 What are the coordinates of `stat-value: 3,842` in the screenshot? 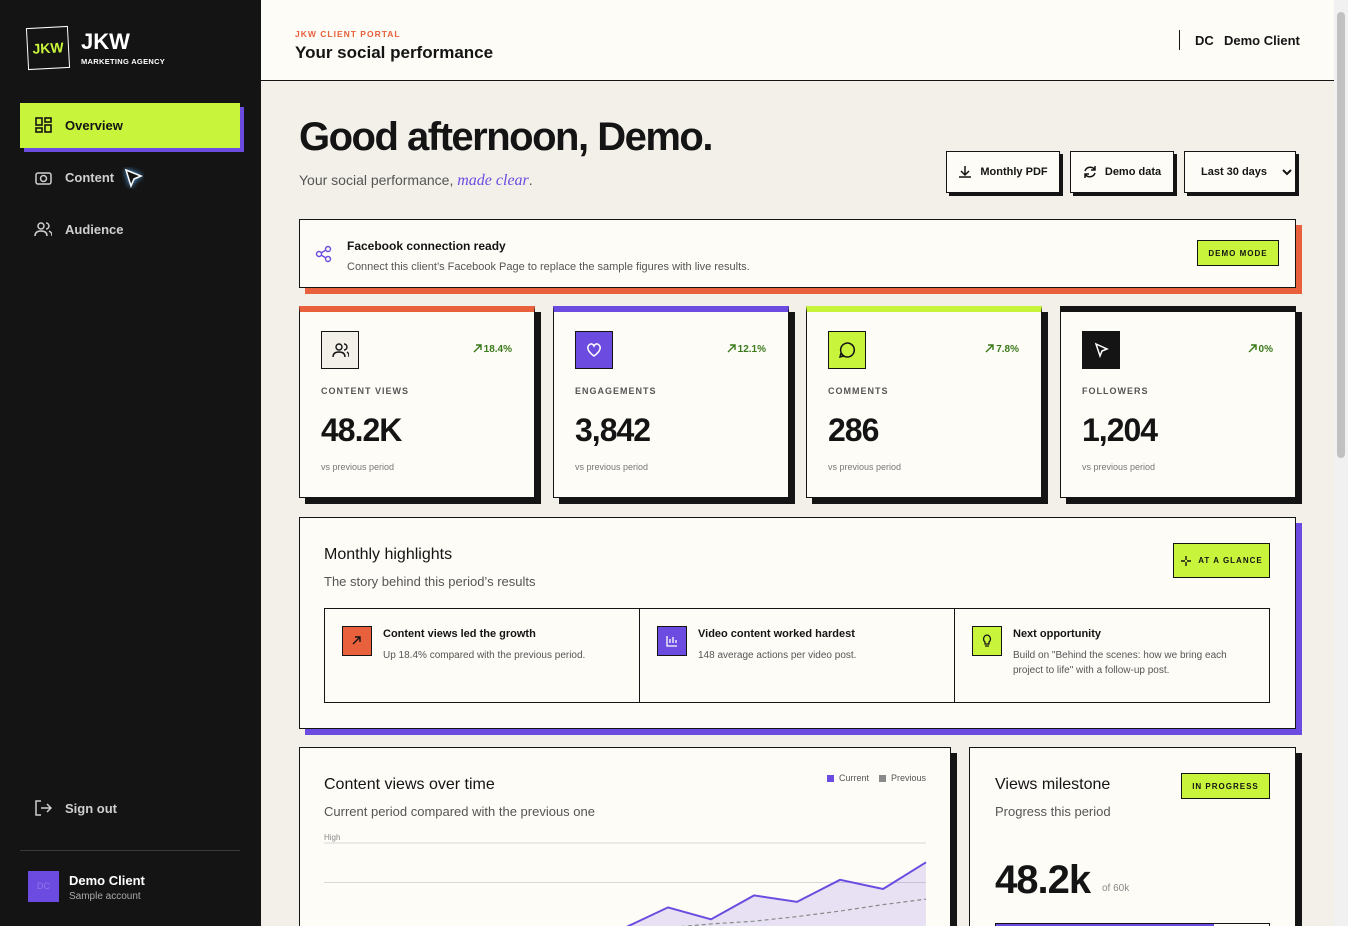 It's located at (613, 430).